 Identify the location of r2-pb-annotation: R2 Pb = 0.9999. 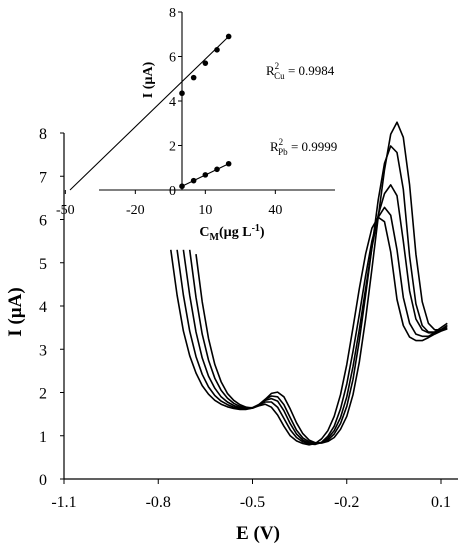
(303, 147).